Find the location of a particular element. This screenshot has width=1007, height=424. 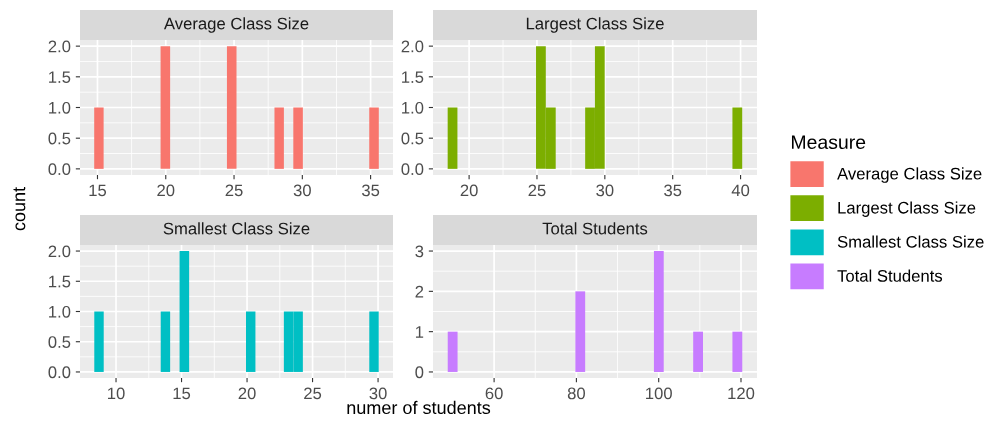

y-tick-label: 0 is located at coordinates (419, 372).